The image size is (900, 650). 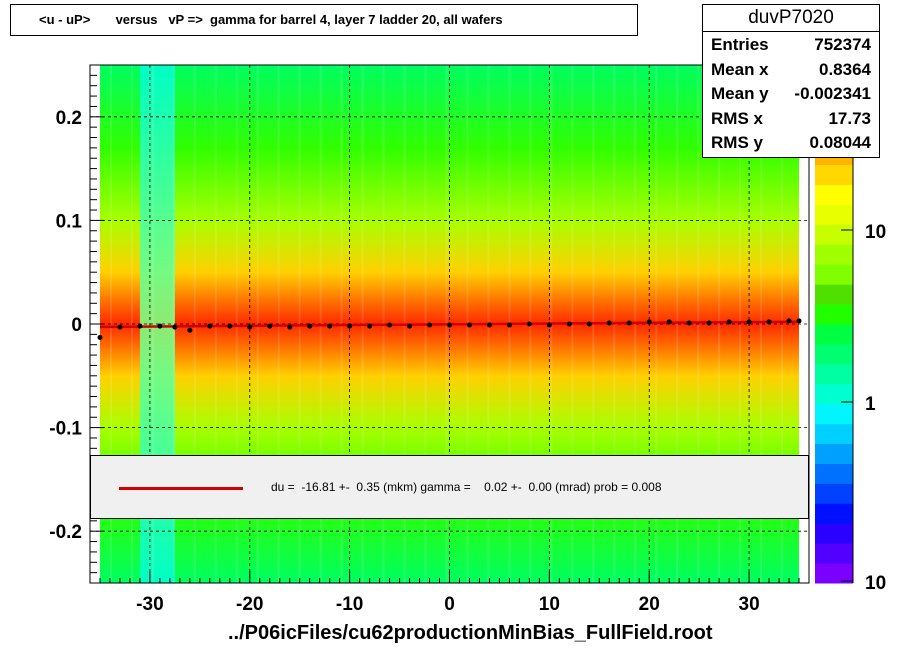 I want to click on x-tick-label: 10, so click(x=549, y=604).